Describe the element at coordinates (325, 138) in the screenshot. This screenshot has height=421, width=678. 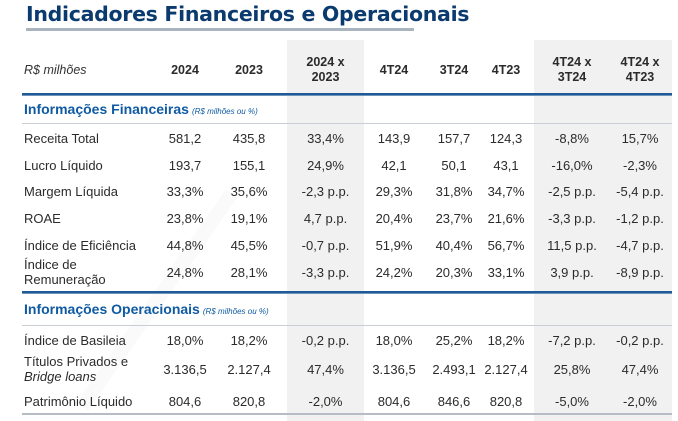
I see `cell-value: 33,4%` at that location.